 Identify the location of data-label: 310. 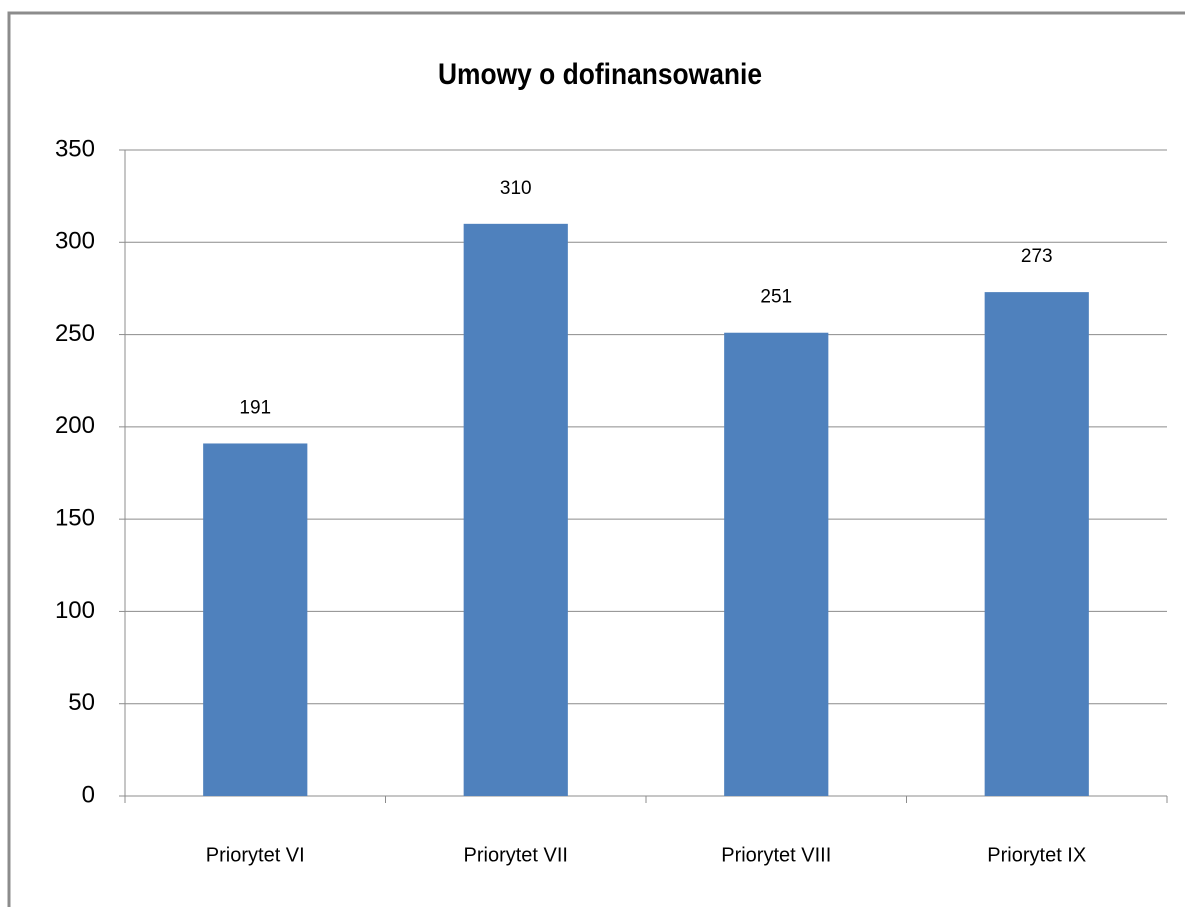
(516, 188).